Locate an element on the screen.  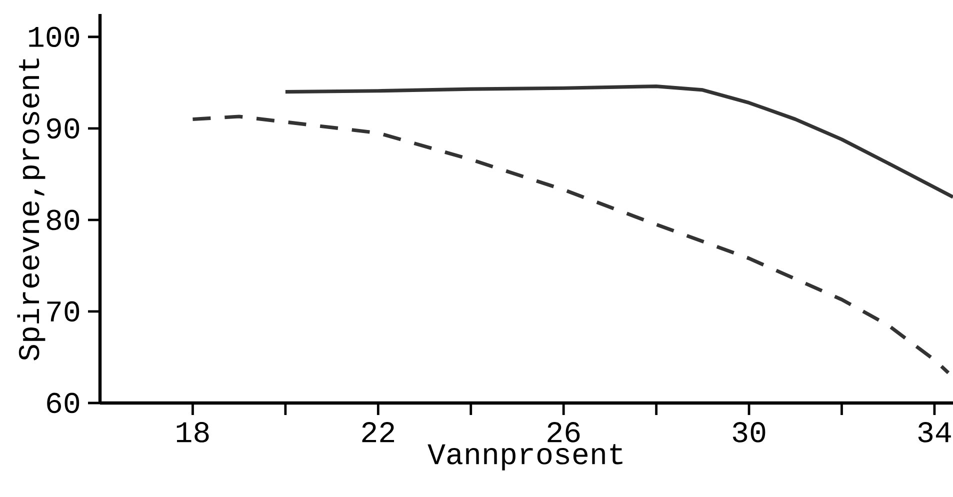
x-tick-label: 26 is located at coordinates (564, 432).